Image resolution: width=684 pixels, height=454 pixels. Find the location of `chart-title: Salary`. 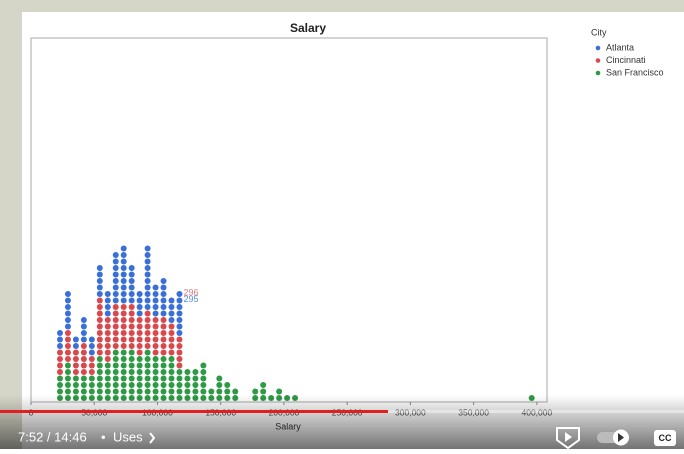

chart-title: Salary is located at coordinates (308, 28).